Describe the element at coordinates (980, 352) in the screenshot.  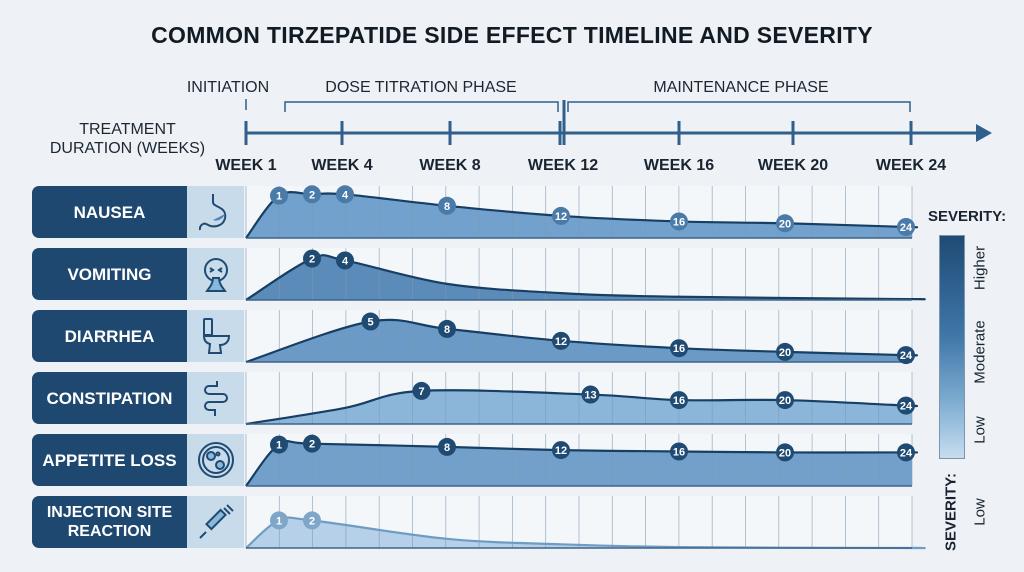
I see `legend-level-moderate: Moderate` at that location.